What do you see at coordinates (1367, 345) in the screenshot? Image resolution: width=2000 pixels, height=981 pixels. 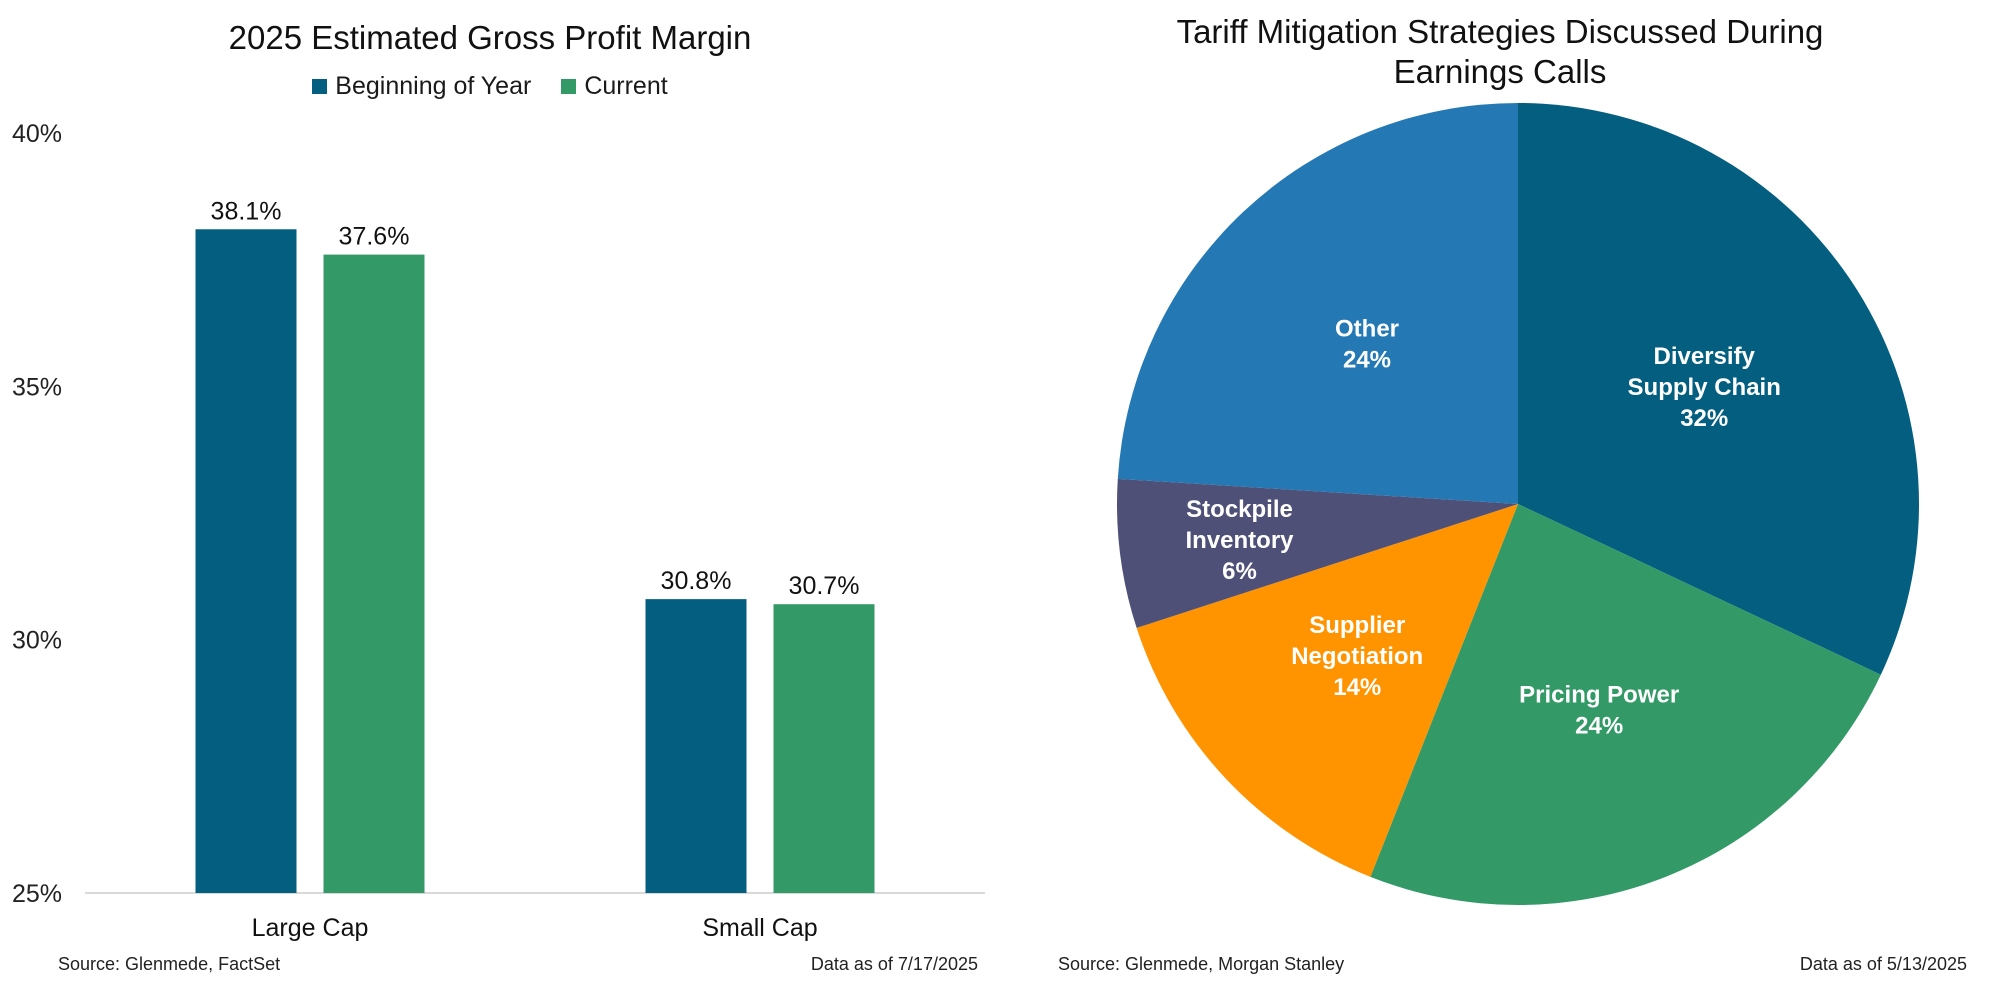 I see `pie-label-other: Other 24%` at bounding box center [1367, 345].